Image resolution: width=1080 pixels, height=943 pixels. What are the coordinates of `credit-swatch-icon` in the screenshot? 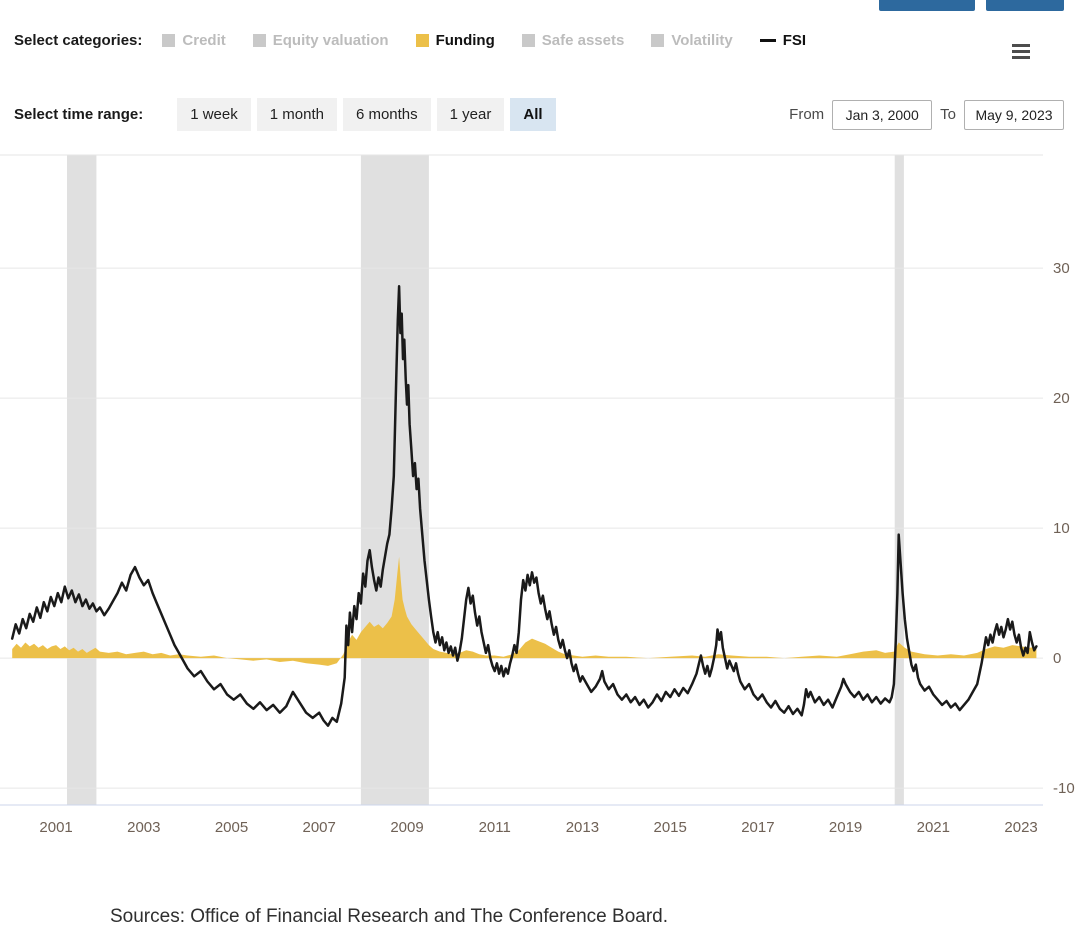 It's located at (169, 40).